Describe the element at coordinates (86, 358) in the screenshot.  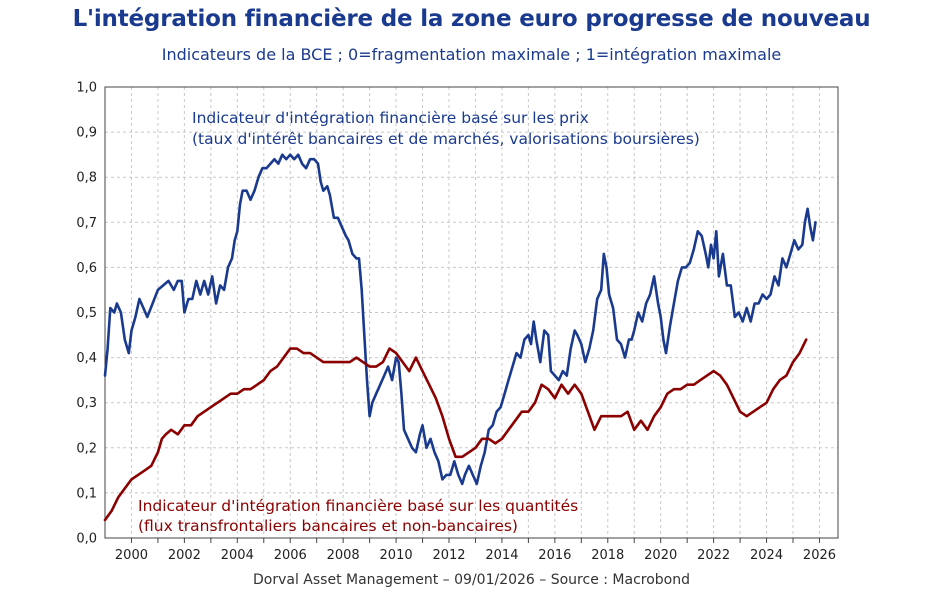
I see `y-tick-label: 0,4` at that location.